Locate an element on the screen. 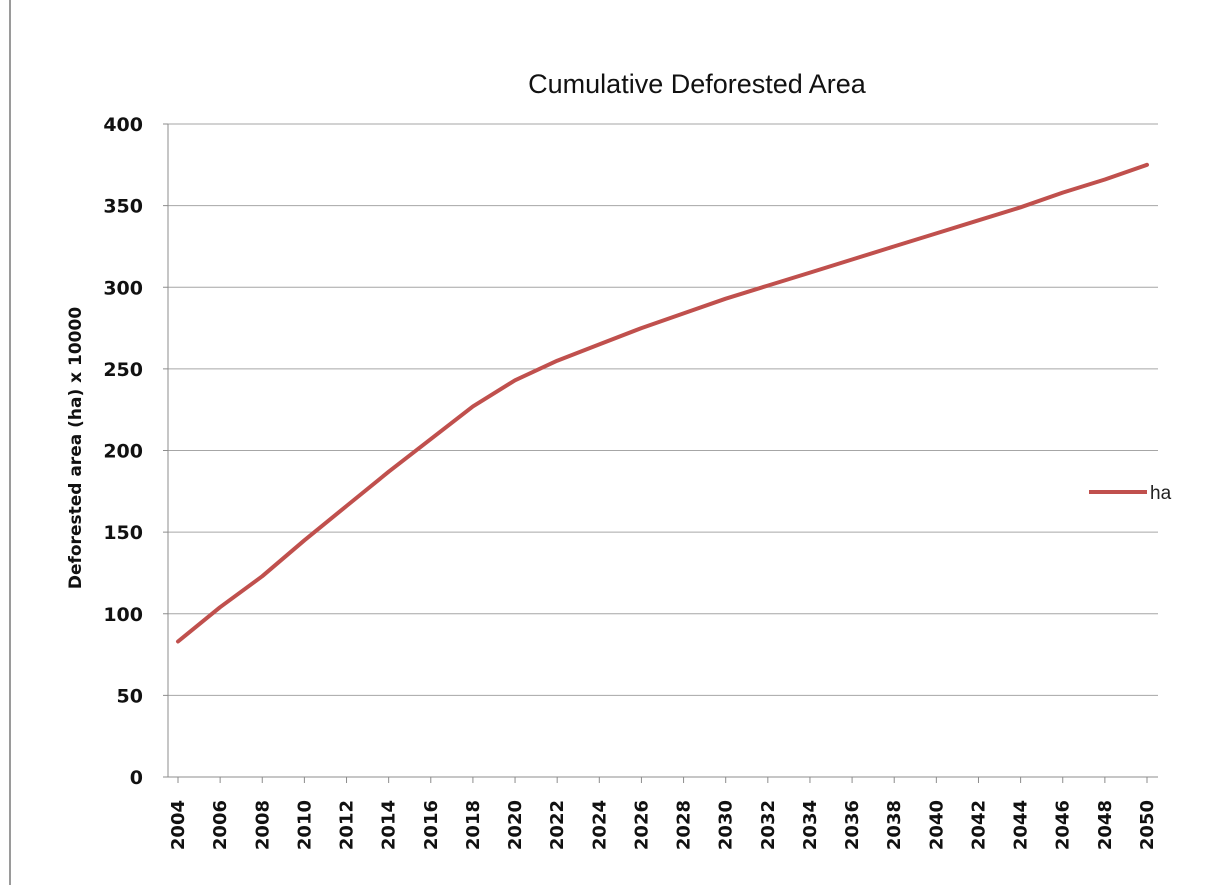 This screenshot has width=1205, height=885. x-tick-label-2010: 2010 is located at coordinates (304, 825).